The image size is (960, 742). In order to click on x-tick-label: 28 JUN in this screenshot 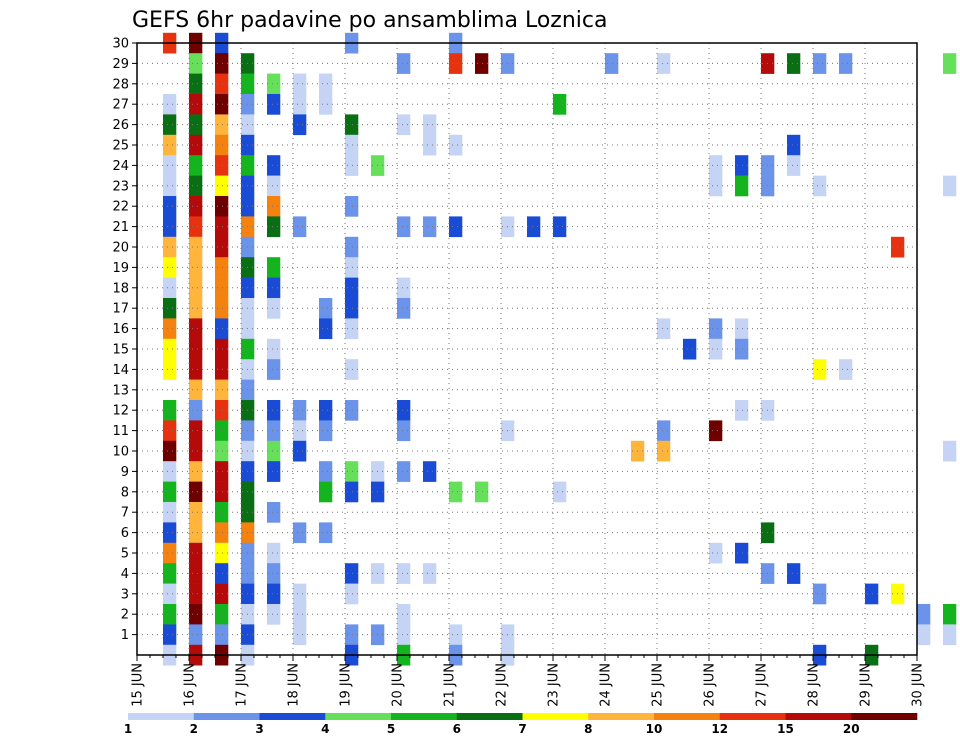, I will do `click(814, 685)`.